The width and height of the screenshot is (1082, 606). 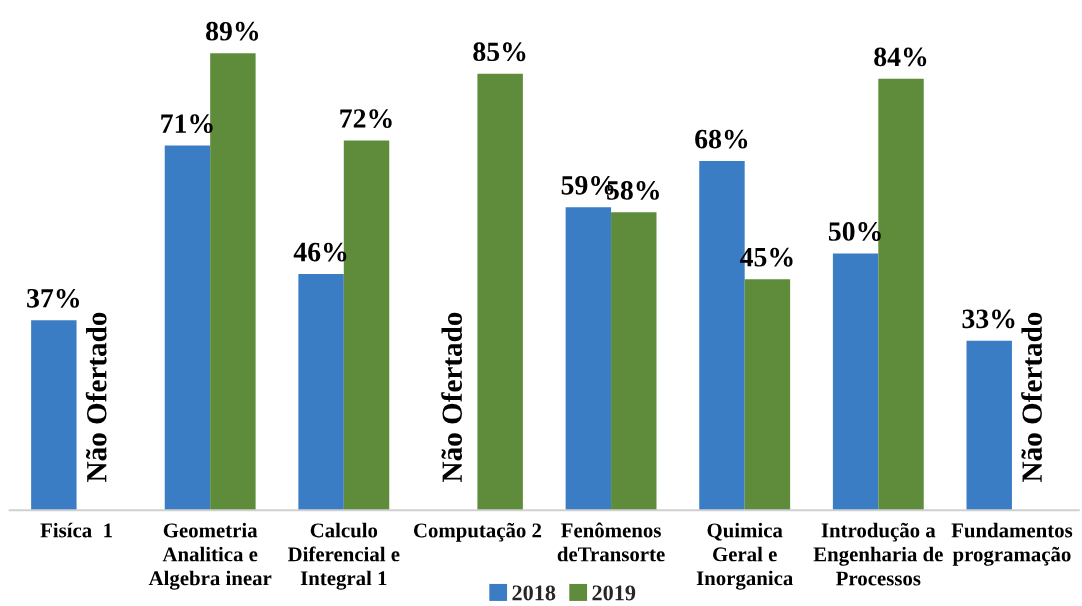 I want to click on data-label: 85%, so click(x=499, y=52).